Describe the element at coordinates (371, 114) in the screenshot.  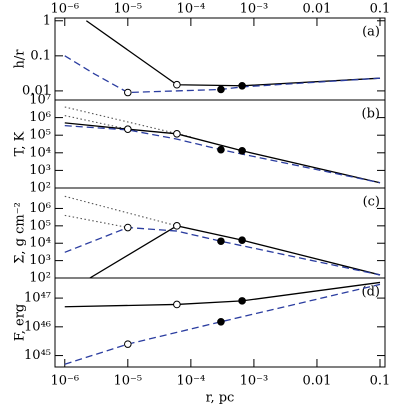
I see `panel-label: (b)` at that location.